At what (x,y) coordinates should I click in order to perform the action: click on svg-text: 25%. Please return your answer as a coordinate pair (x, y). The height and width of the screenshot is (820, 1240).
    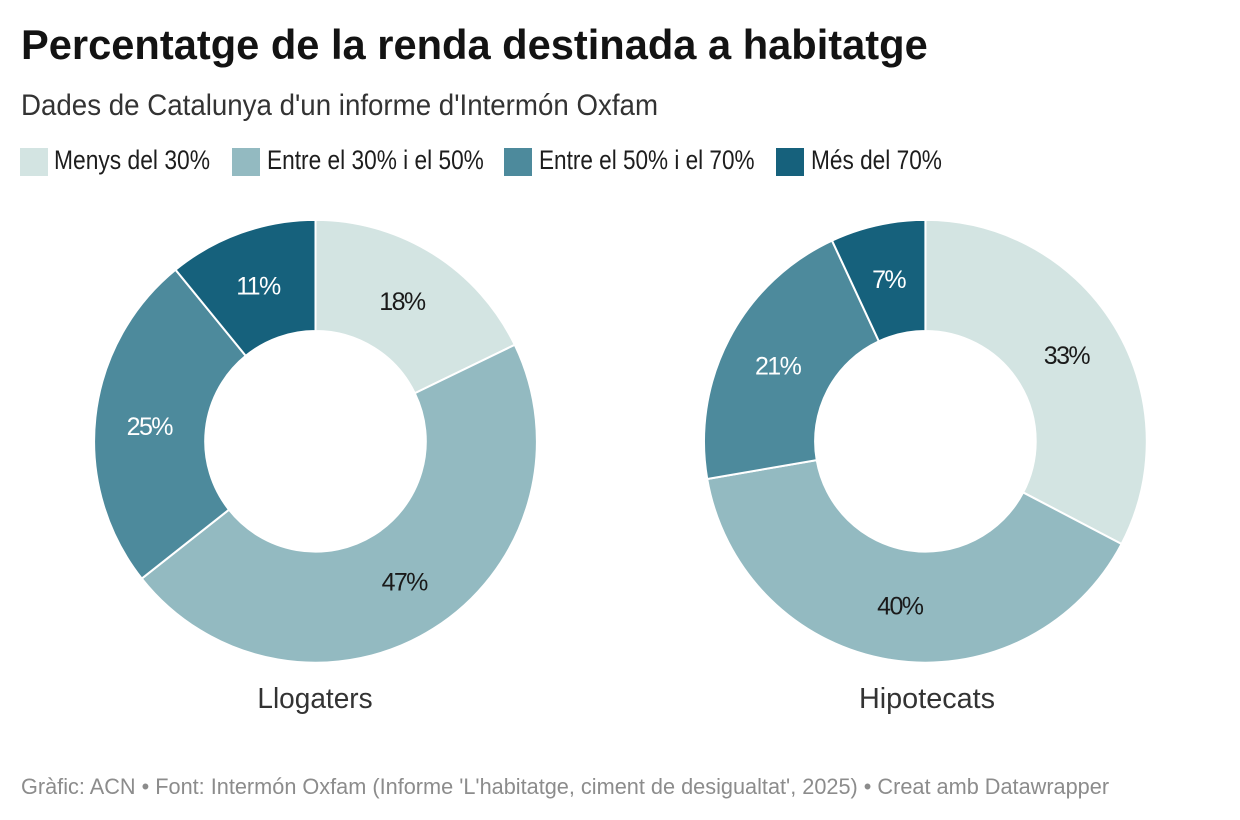
    Looking at the image, I should click on (150, 427).